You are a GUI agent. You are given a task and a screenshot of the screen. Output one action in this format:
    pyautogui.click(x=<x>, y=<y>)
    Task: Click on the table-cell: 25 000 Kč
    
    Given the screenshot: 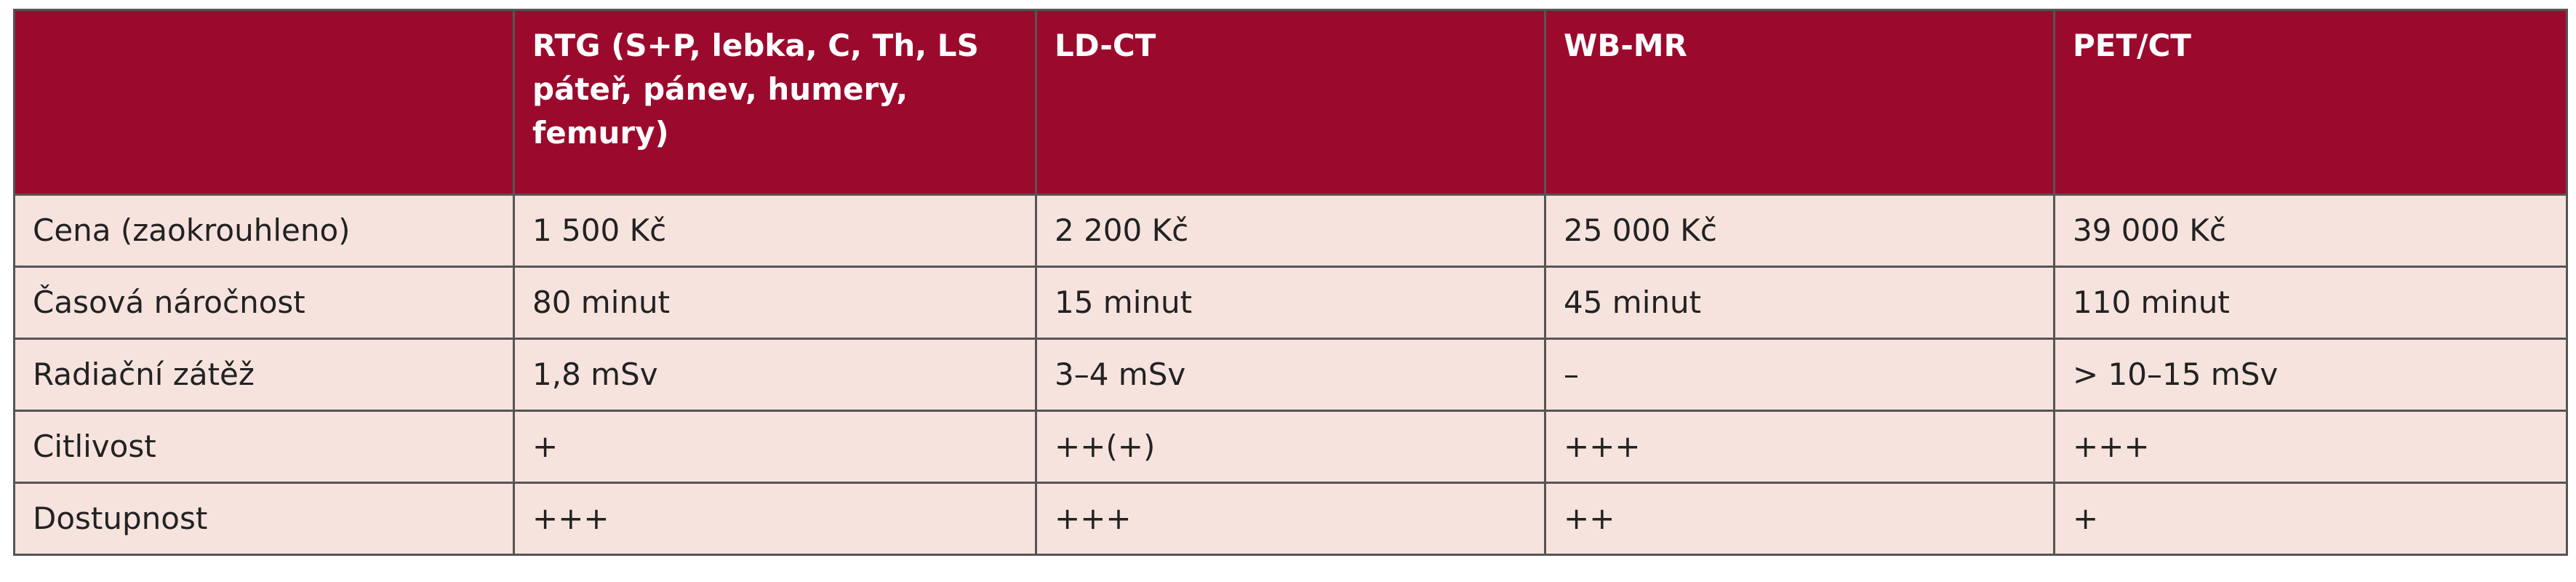 What is the action you would take?
    pyautogui.click(x=1799, y=231)
    